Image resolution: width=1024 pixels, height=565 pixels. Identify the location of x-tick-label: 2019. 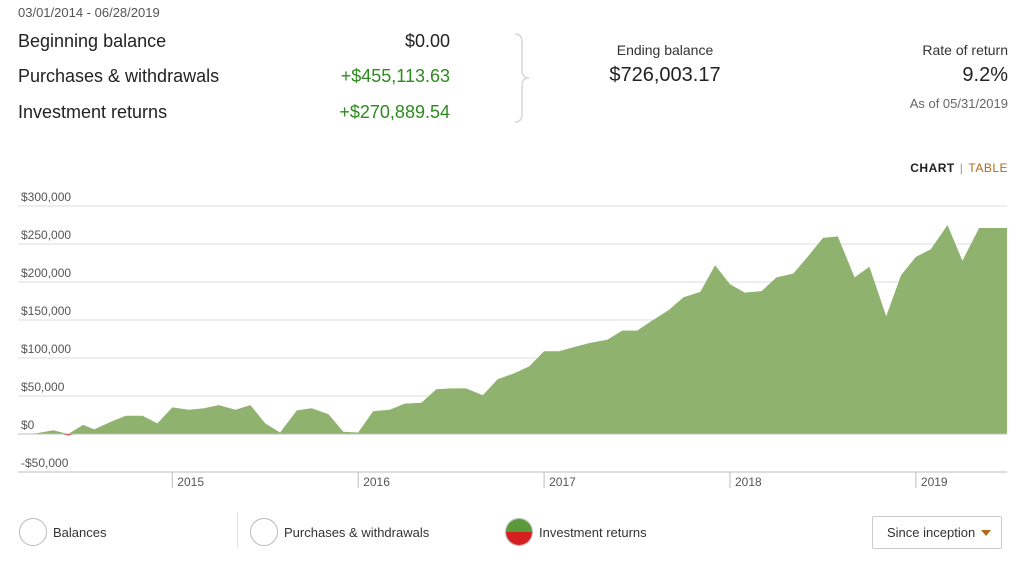
(934, 482).